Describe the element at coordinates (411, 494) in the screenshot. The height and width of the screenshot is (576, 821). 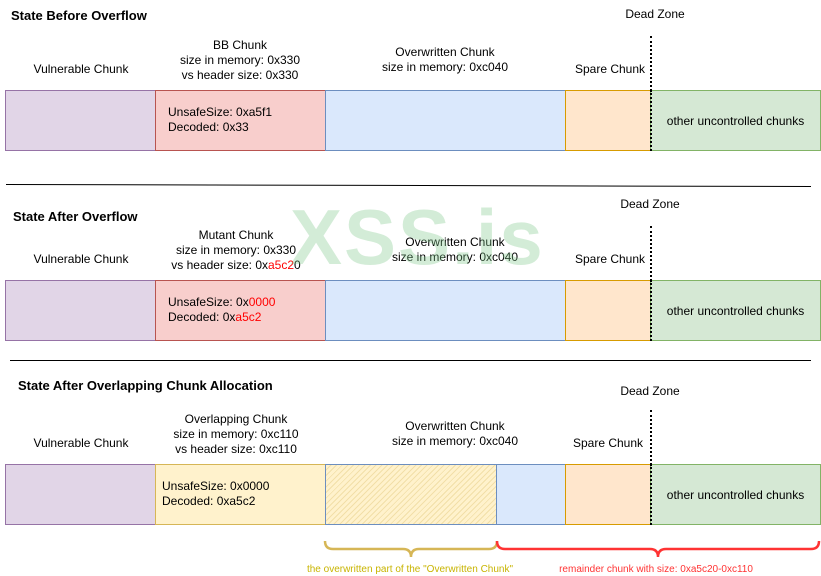
I see `overwritten-part` at that location.